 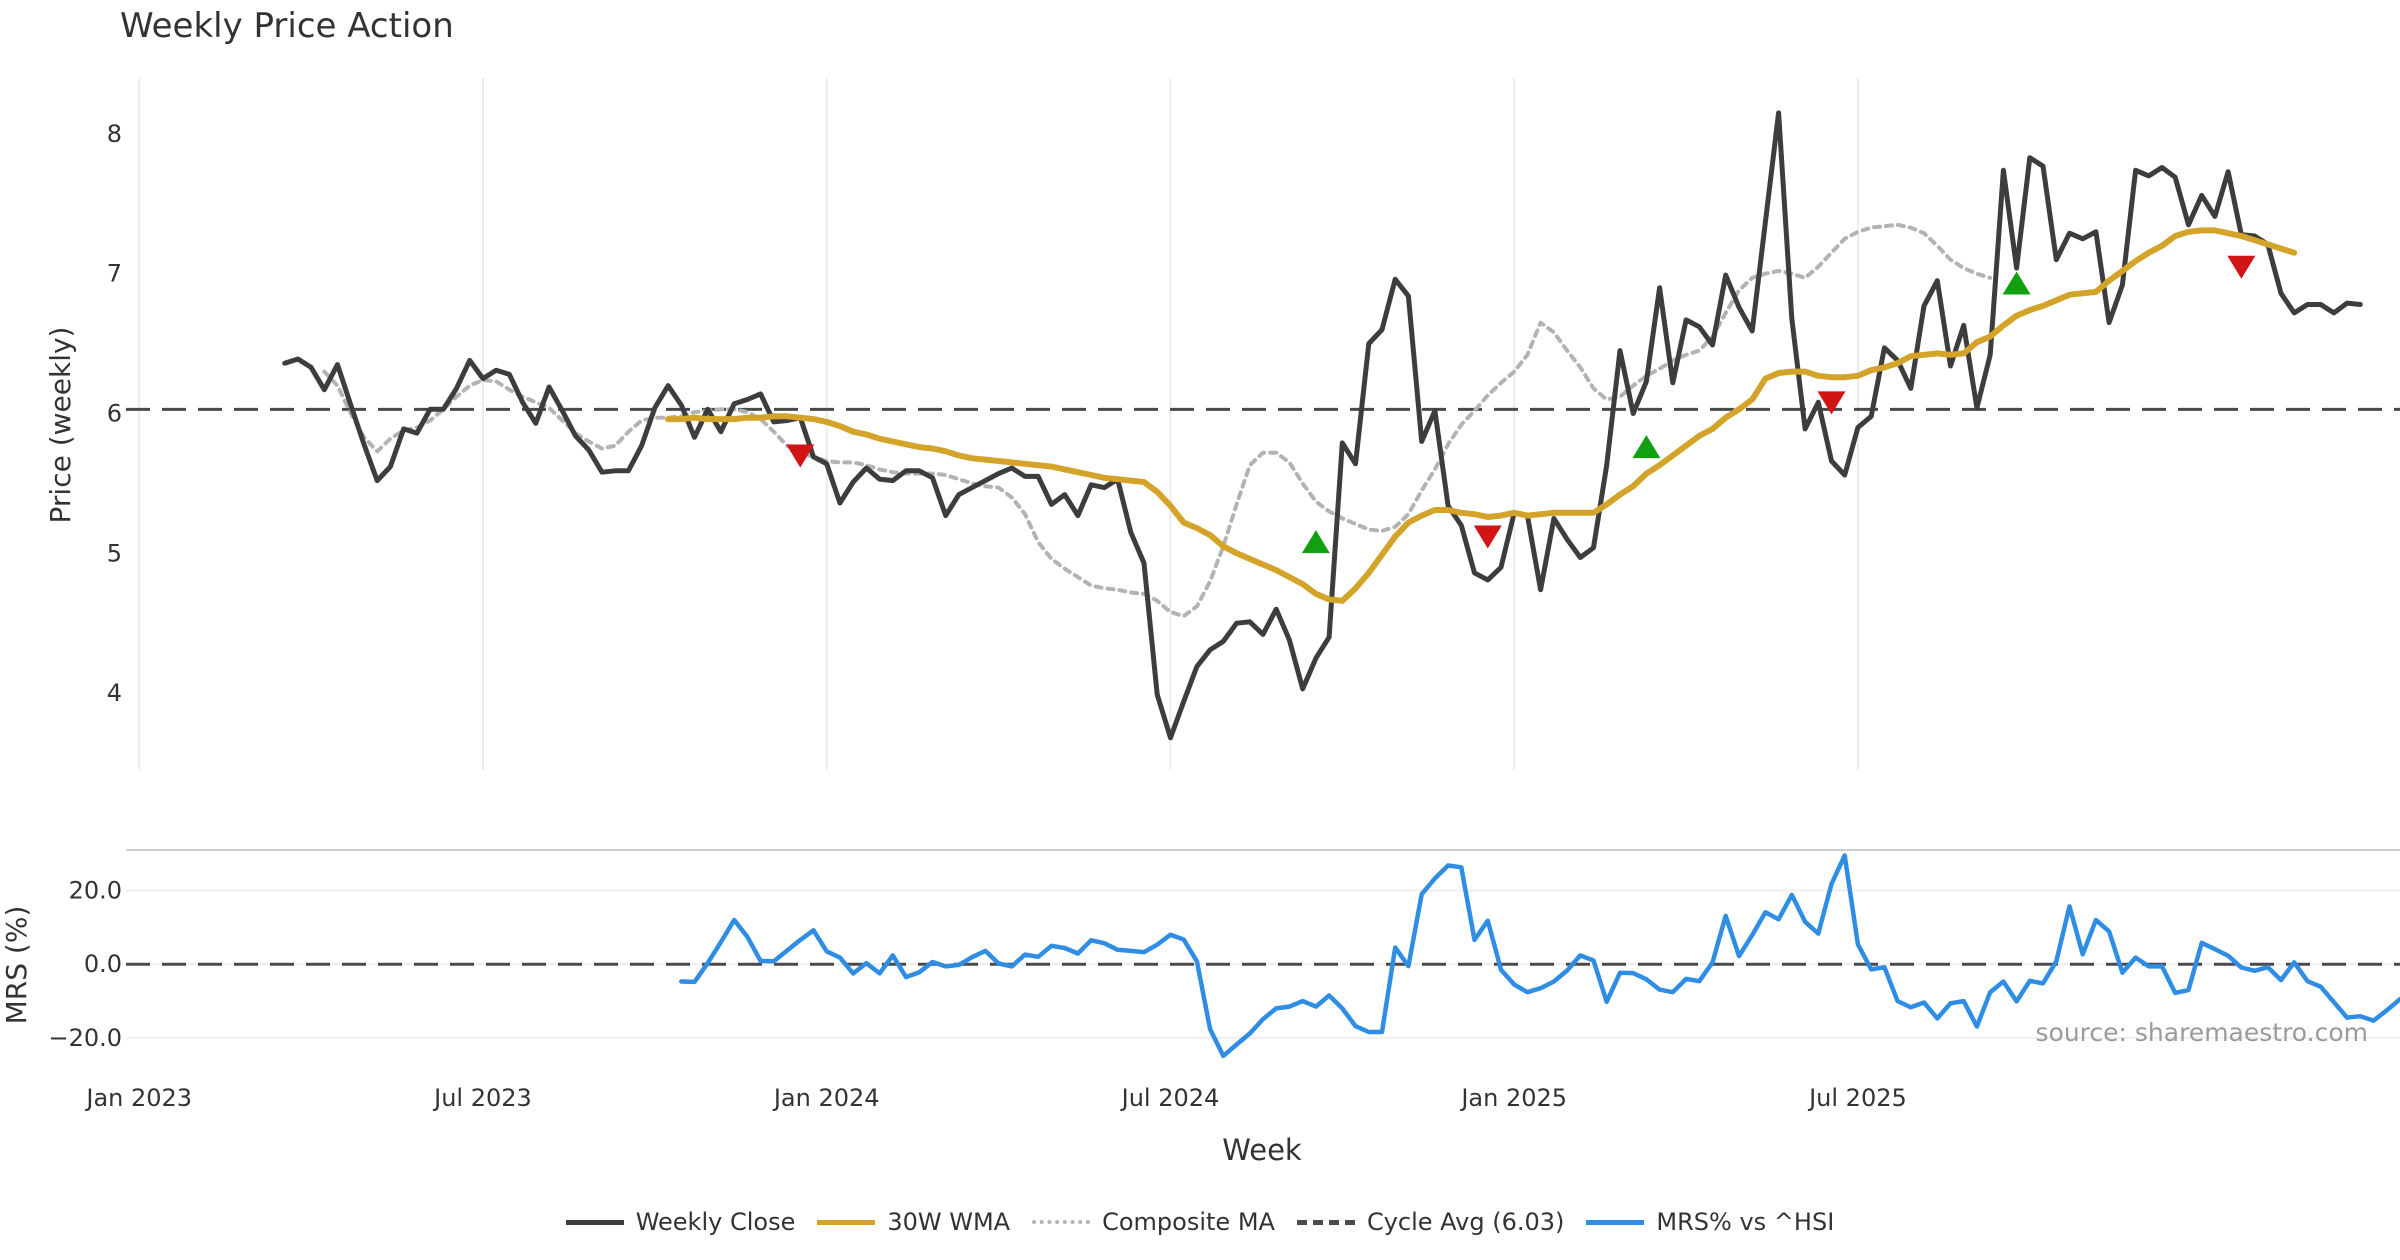 I want to click on price-y-tick-label: 4, so click(x=114, y=693).